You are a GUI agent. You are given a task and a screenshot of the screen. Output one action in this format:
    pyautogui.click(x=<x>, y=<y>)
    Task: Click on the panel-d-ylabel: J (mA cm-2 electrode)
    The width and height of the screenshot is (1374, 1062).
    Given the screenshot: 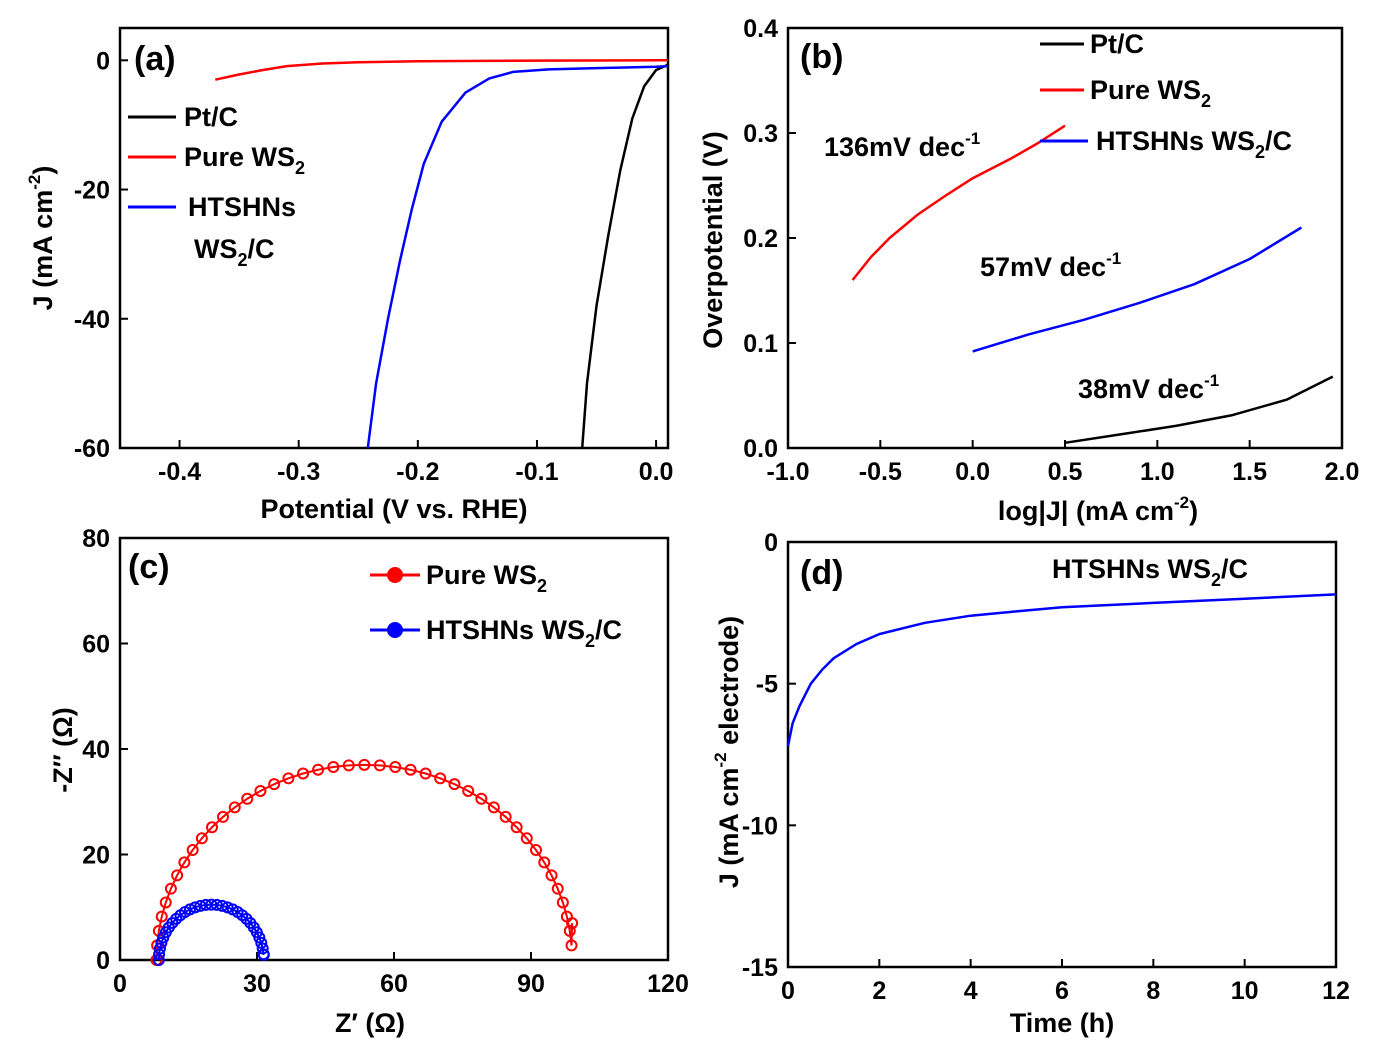 What is the action you would take?
    pyautogui.click(x=727, y=752)
    